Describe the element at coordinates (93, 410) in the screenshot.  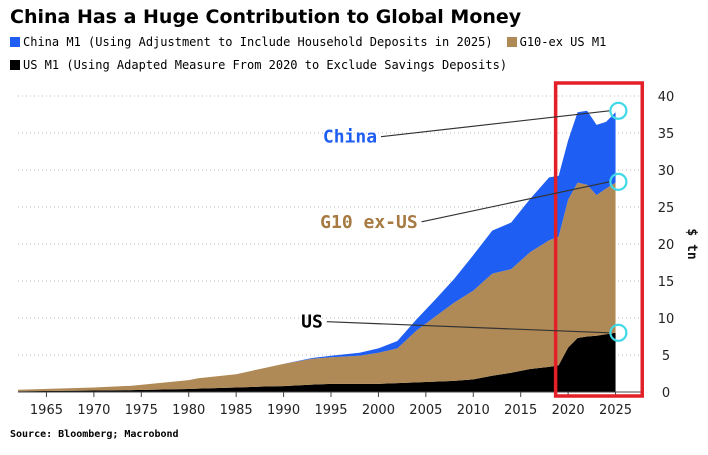
I see `x-tick-label-1970: 1970` at that location.